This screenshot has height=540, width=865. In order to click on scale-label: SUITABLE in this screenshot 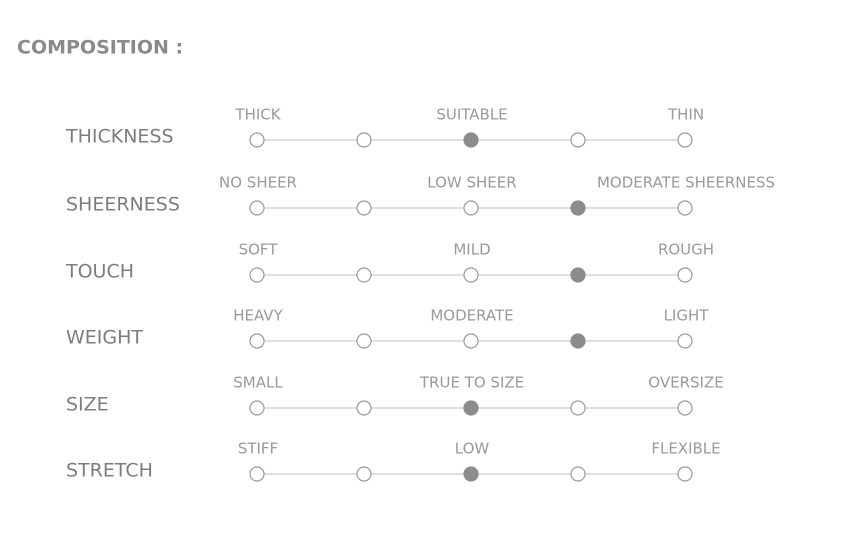, I will do `click(471, 115)`.